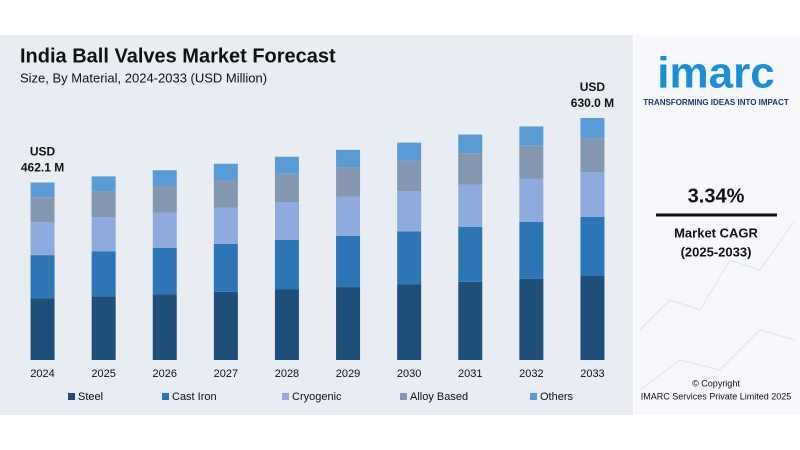 This screenshot has height=450, width=800. What do you see at coordinates (715, 73) in the screenshot?
I see `logo: imarc` at bounding box center [715, 73].